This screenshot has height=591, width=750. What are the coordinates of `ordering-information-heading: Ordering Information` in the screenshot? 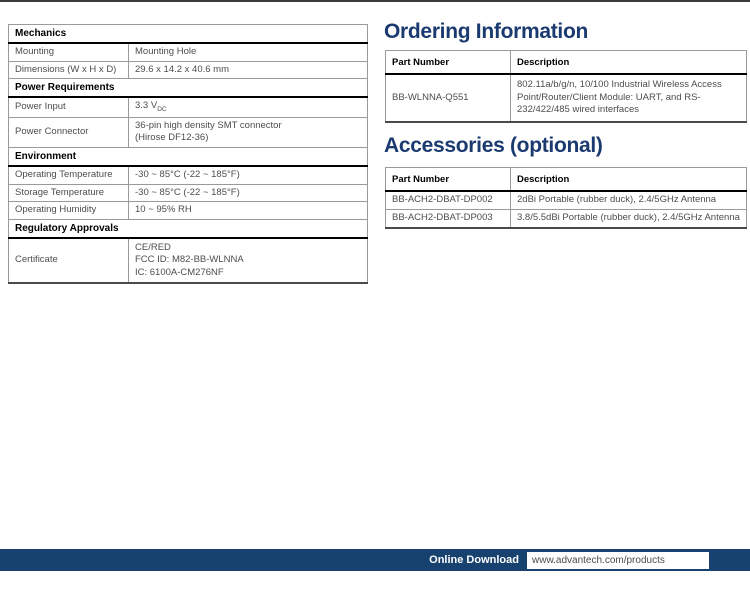 It's located at (486, 31).